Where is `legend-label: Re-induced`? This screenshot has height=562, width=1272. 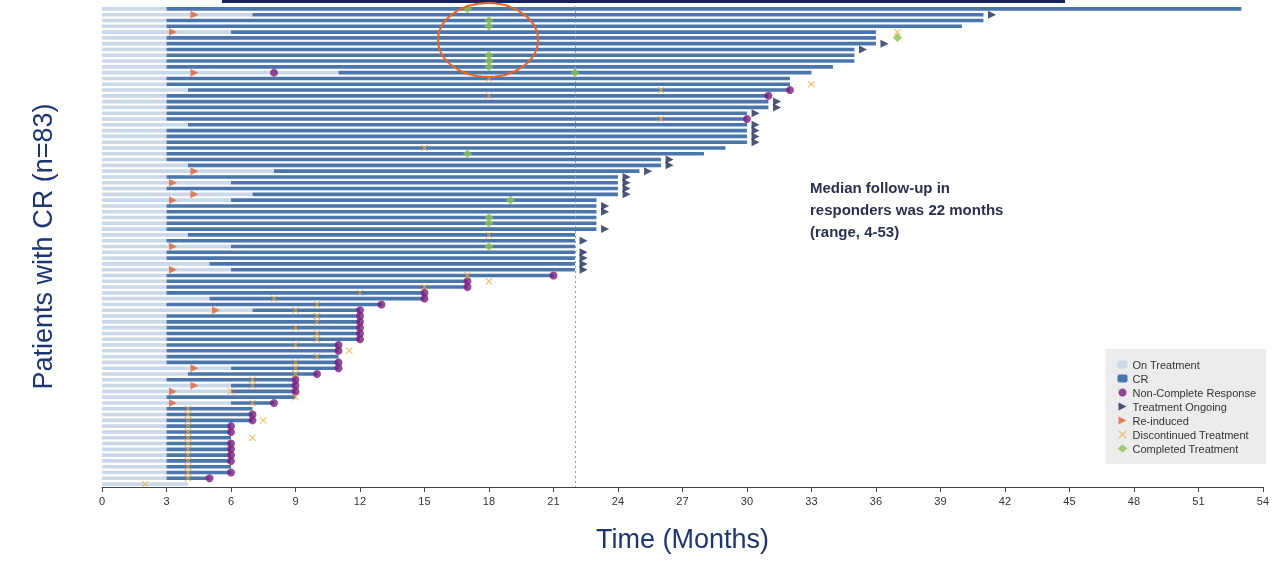
legend-label: Re-induced is located at coordinates (1160, 420).